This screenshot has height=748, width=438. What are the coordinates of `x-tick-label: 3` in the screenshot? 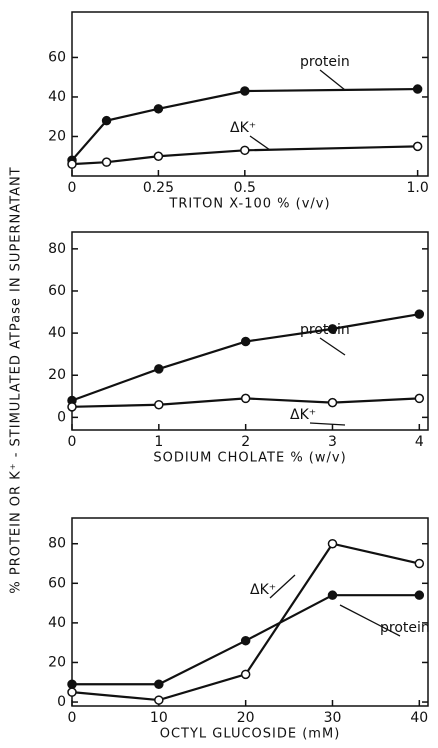 It's located at (332, 442).